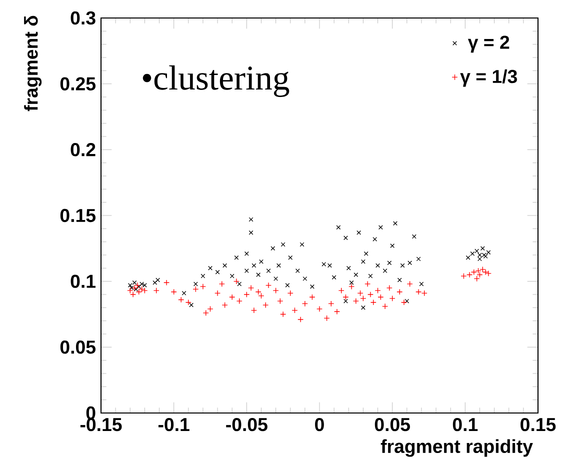 Image resolution: width=572 pixels, height=473 pixels. What do you see at coordinates (33, 64) in the screenshot?
I see `y-axis-title: fragment δ` at bounding box center [33, 64].